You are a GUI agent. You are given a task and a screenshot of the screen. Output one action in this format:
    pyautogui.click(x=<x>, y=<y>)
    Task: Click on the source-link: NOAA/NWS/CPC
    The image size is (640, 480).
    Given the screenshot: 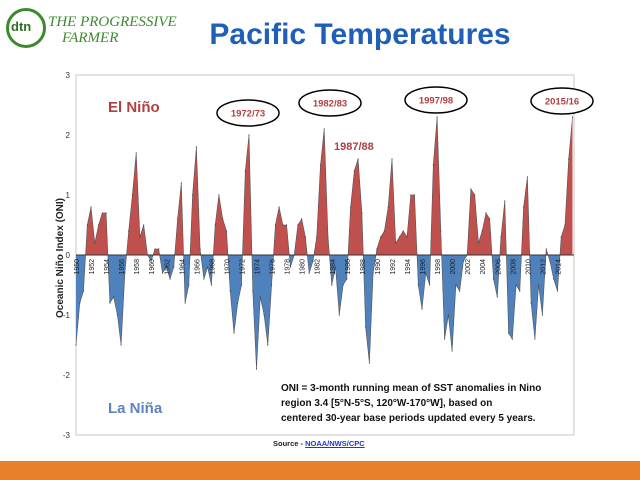 What is the action you would take?
    pyautogui.click(x=335, y=443)
    